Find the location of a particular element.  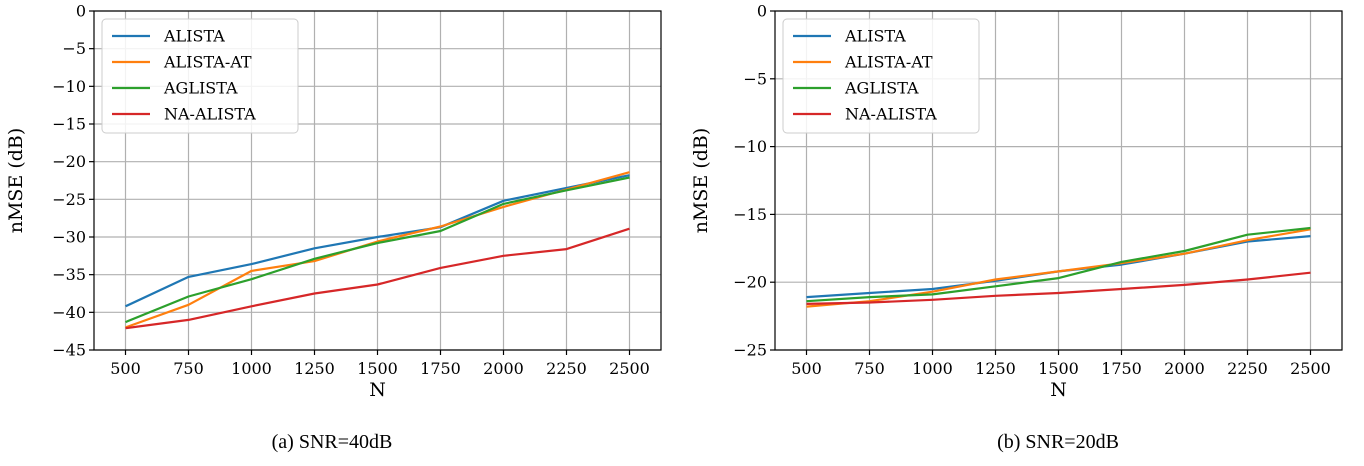

y-tick-label: −35 is located at coordinates (69, 274).